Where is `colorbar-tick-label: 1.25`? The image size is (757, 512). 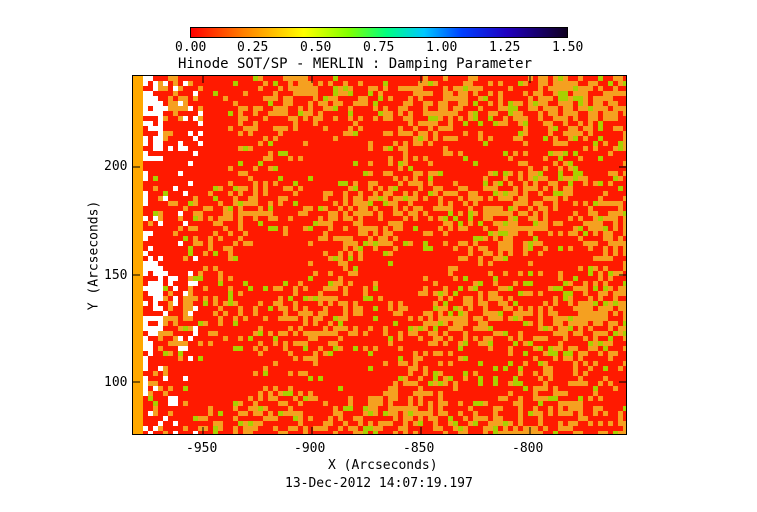
colorbar-tick-label: 1.25 is located at coordinates (505, 47).